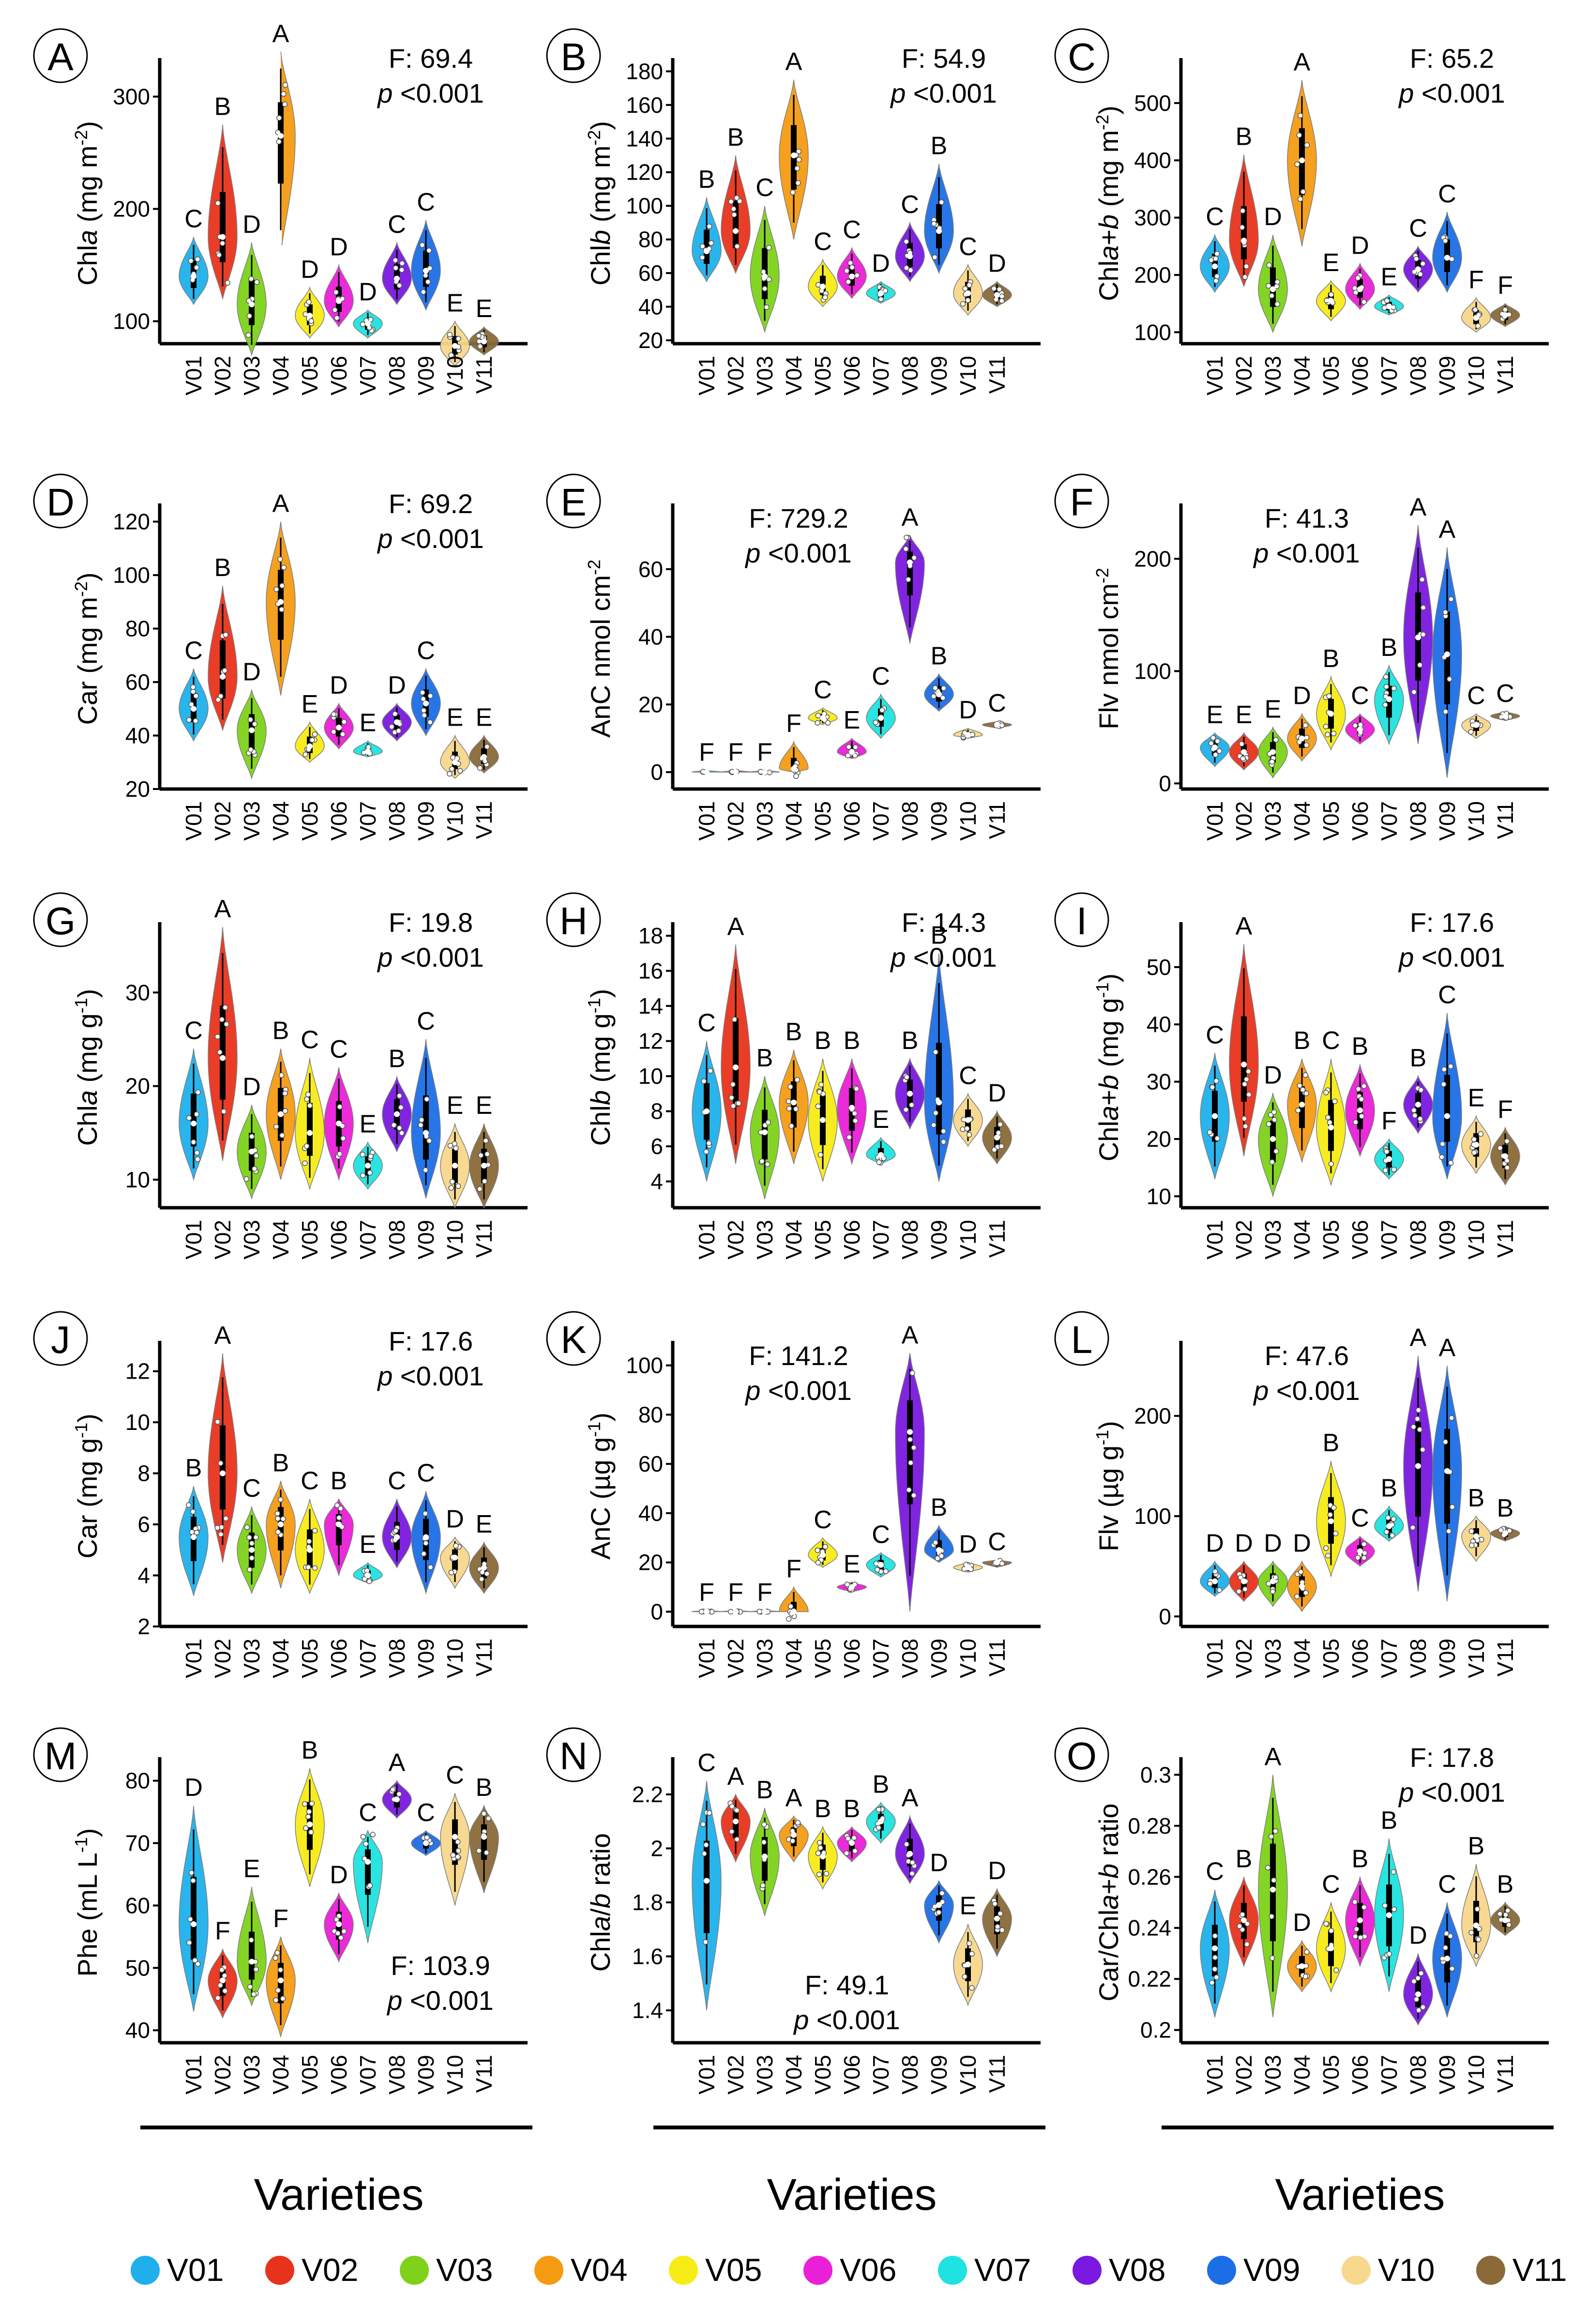 This screenshot has height=2324, width=1587. I want to click on iqr-box, so click(707, 246).